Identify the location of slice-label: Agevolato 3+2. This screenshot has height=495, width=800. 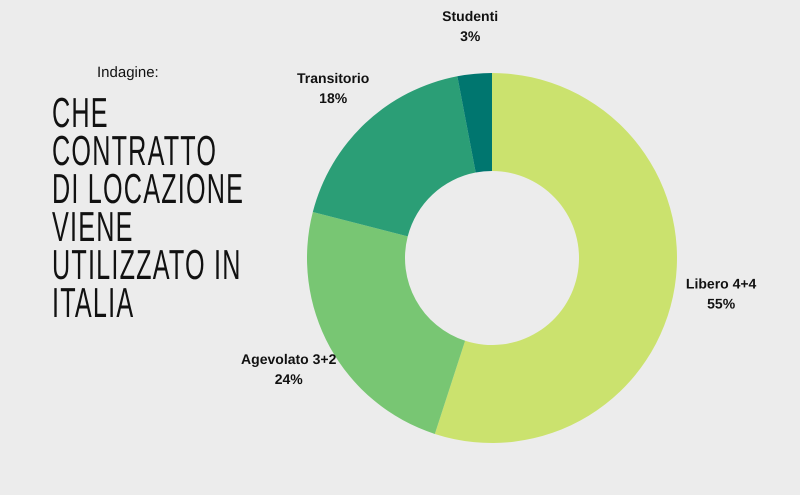
(289, 358).